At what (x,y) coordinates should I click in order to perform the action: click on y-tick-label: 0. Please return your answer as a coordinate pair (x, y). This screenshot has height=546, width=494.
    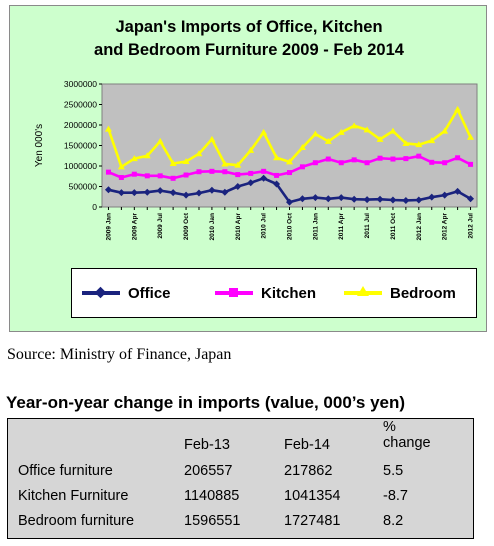
    Looking at the image, I should click on (94, 207).